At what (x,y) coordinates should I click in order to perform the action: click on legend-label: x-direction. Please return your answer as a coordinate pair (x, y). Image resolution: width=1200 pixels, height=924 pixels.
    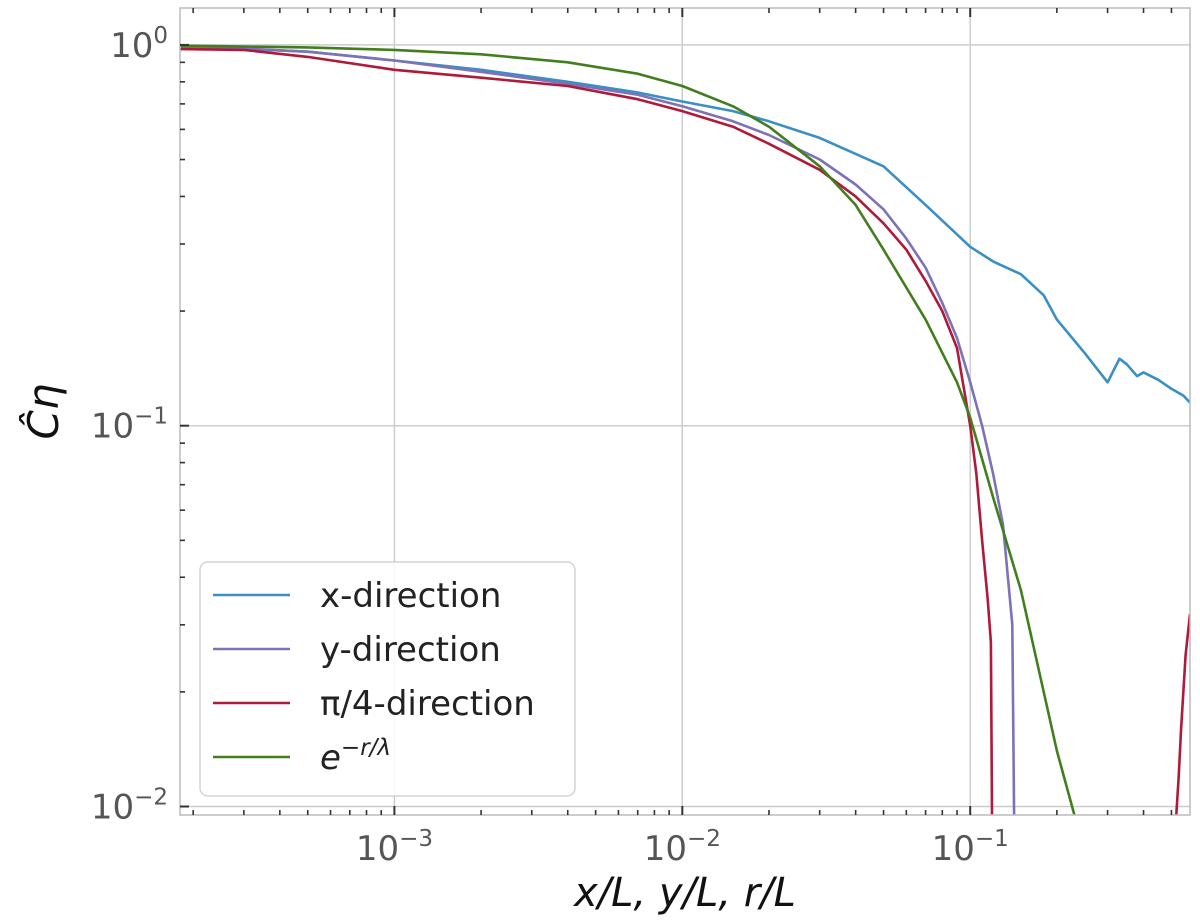
    Looking at the image, I should click on (410, 596).